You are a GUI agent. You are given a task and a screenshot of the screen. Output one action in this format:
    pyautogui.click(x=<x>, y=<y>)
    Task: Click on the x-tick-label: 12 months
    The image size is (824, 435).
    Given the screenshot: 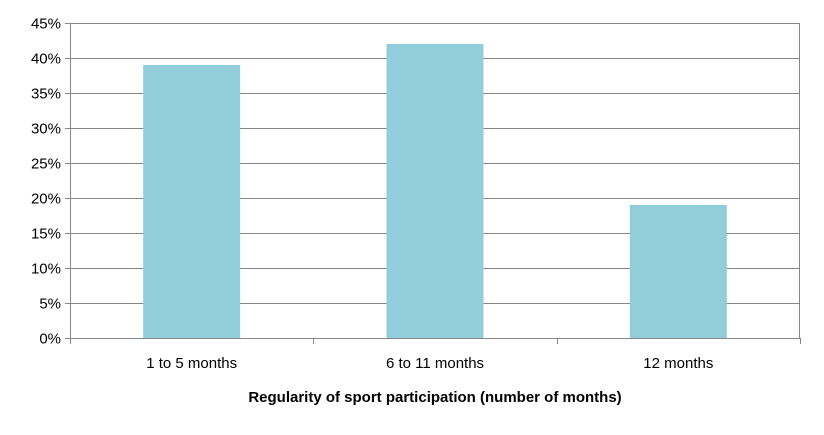 What is the action you would take?
    pyautogui.click(x=678, y=363)
    